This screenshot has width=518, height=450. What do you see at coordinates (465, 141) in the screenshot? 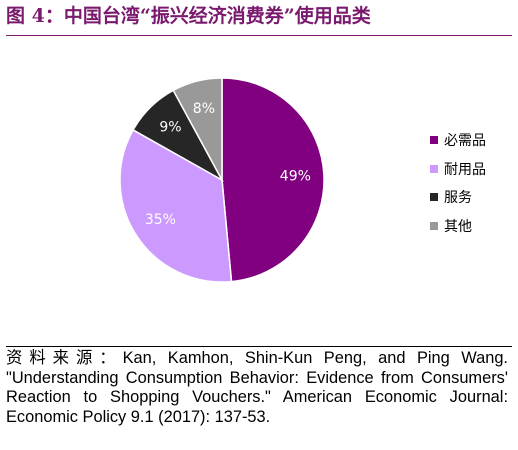
I see `legend-label: 必需品` at bounding box center [465, 141].